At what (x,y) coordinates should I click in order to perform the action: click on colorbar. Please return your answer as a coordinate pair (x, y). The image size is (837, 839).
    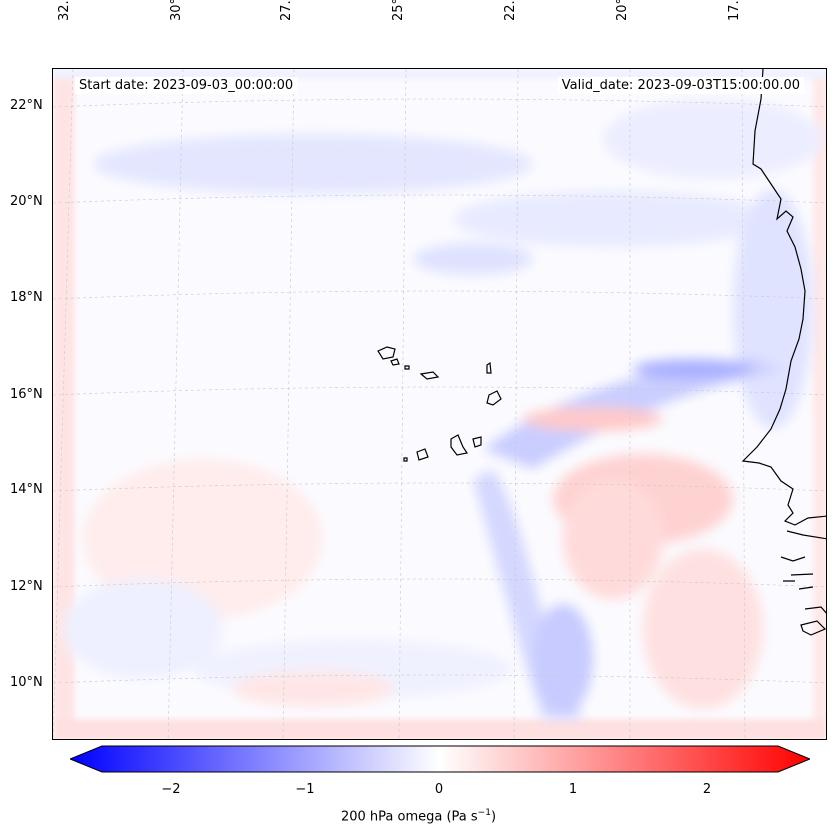
    Looking at the image, I should click on (440, 759).